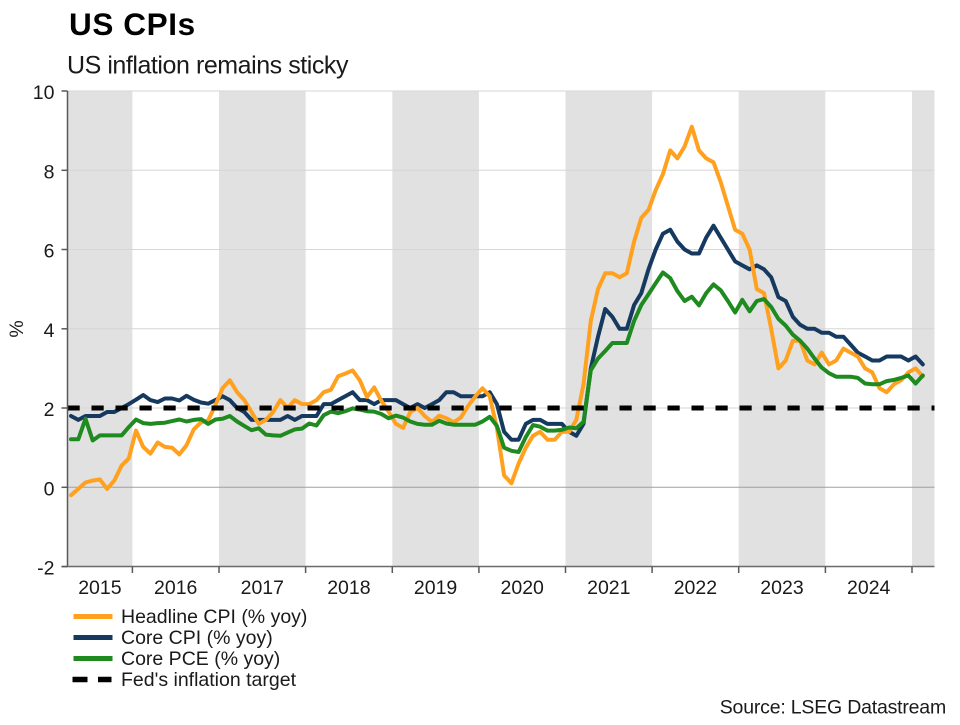  Describe the element at coordinates (45, 569) in the screenshot. I see `svg-text: -2` at that location.